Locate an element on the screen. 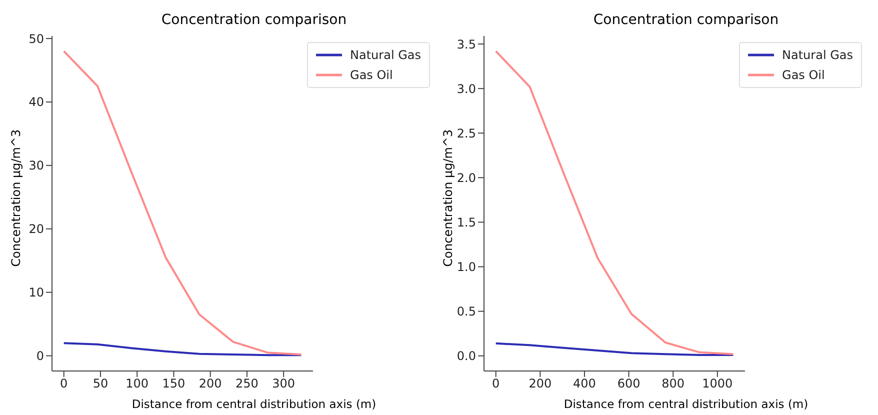 Image resolution: width=878 pixels, height=415 pixels. x-tick-label: 800 is located at coordinates (673, 383).